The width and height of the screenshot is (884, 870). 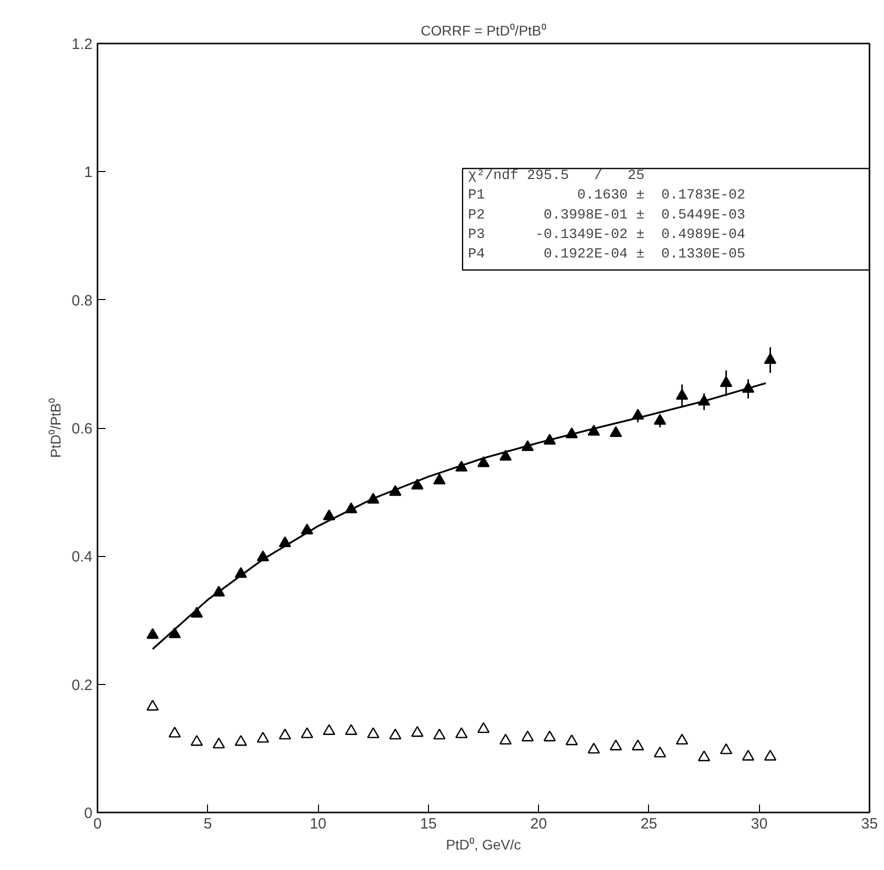 What do you see at coordinates (82, 557) in the screenshot?
I see `y-tick-label: 0.4` at bounding box center [82, 557].